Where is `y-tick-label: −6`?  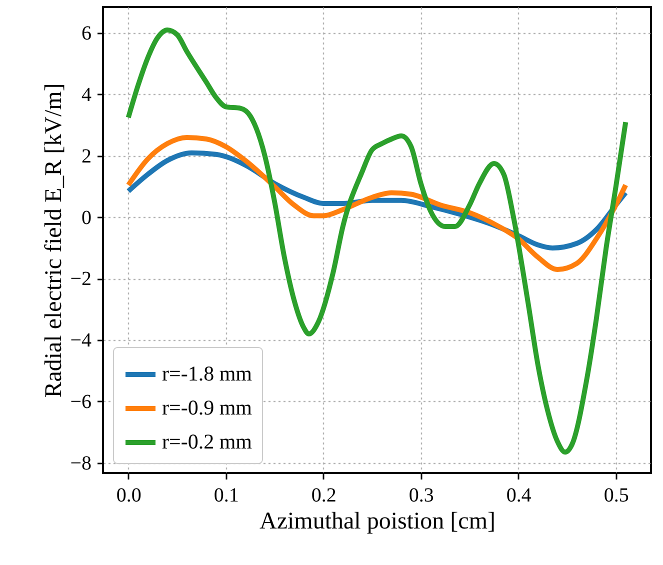 y-tick-label: −6 is located at coordinates (81, 401).